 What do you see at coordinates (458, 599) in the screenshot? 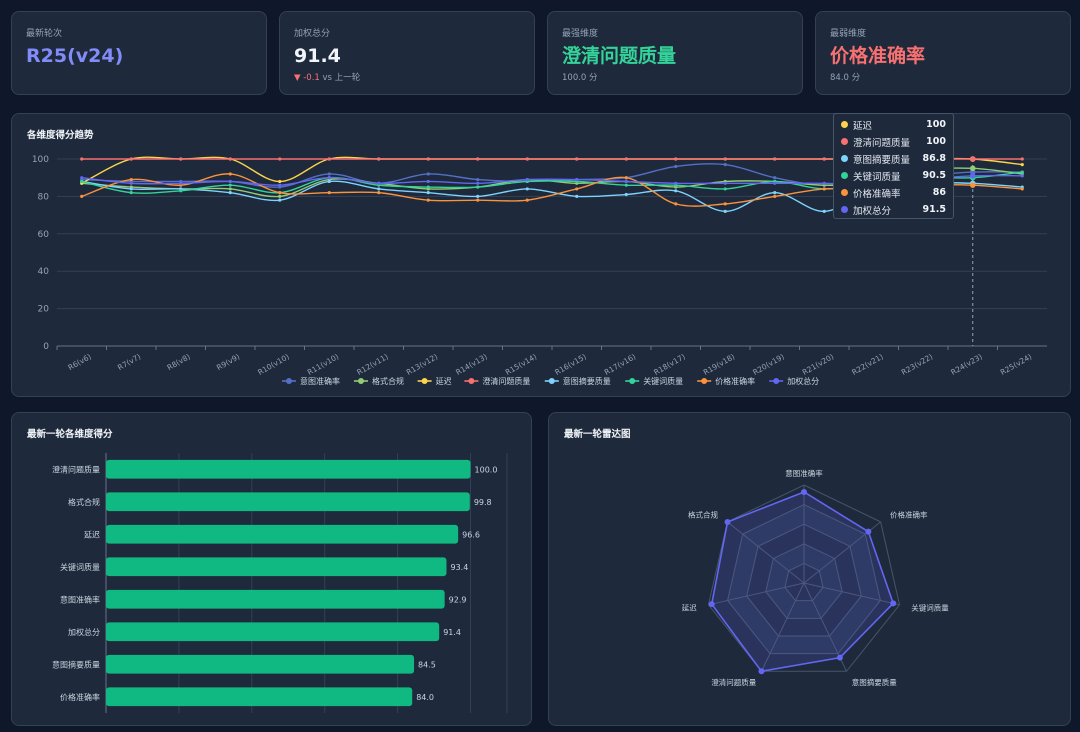
I see `value-label: 92.9` at bounding box center [458, 599].